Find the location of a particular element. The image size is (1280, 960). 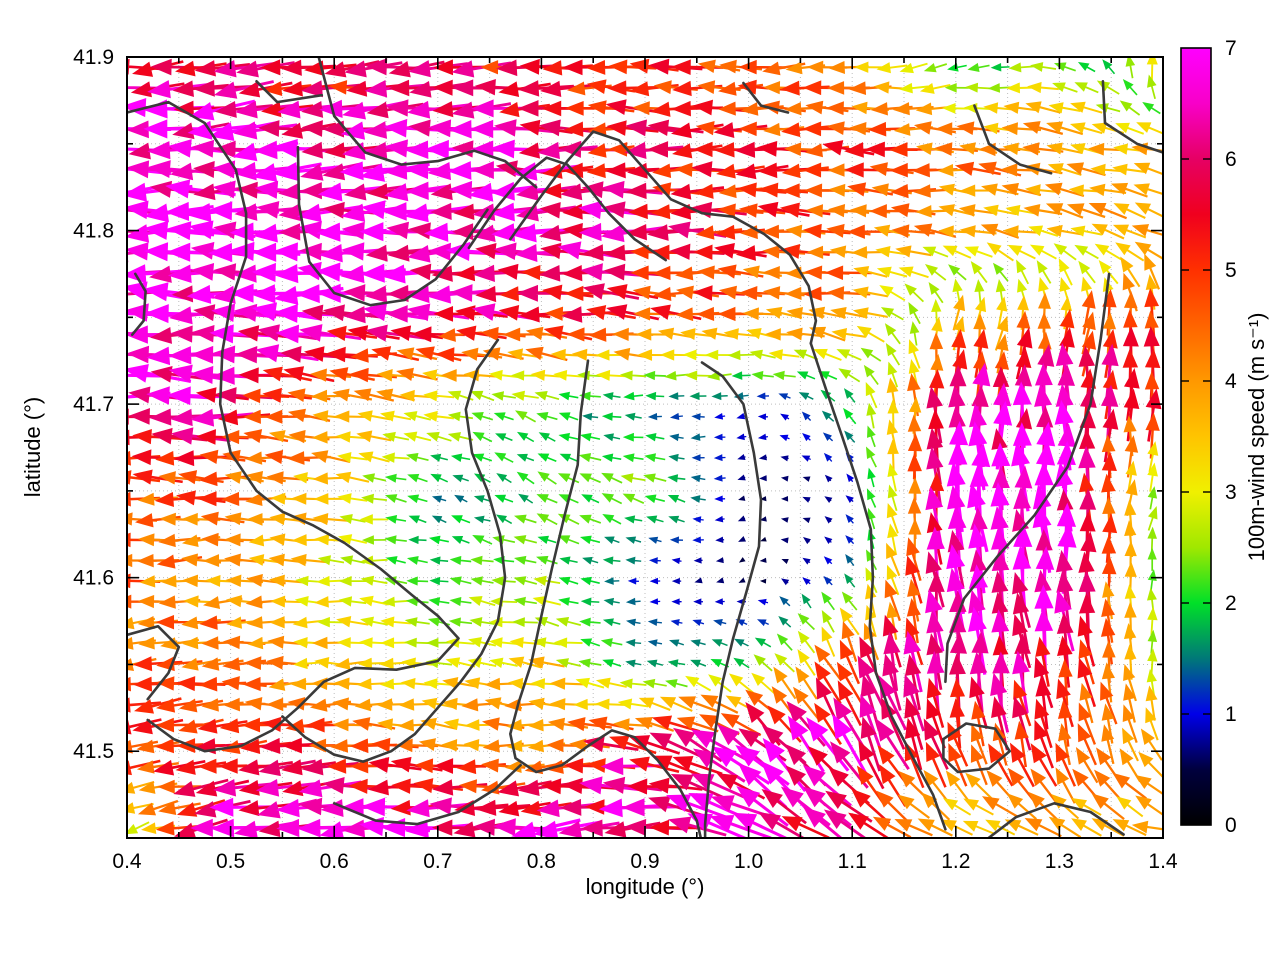

y-axis-label: latitude (°) is located at coordinates (32, 447).